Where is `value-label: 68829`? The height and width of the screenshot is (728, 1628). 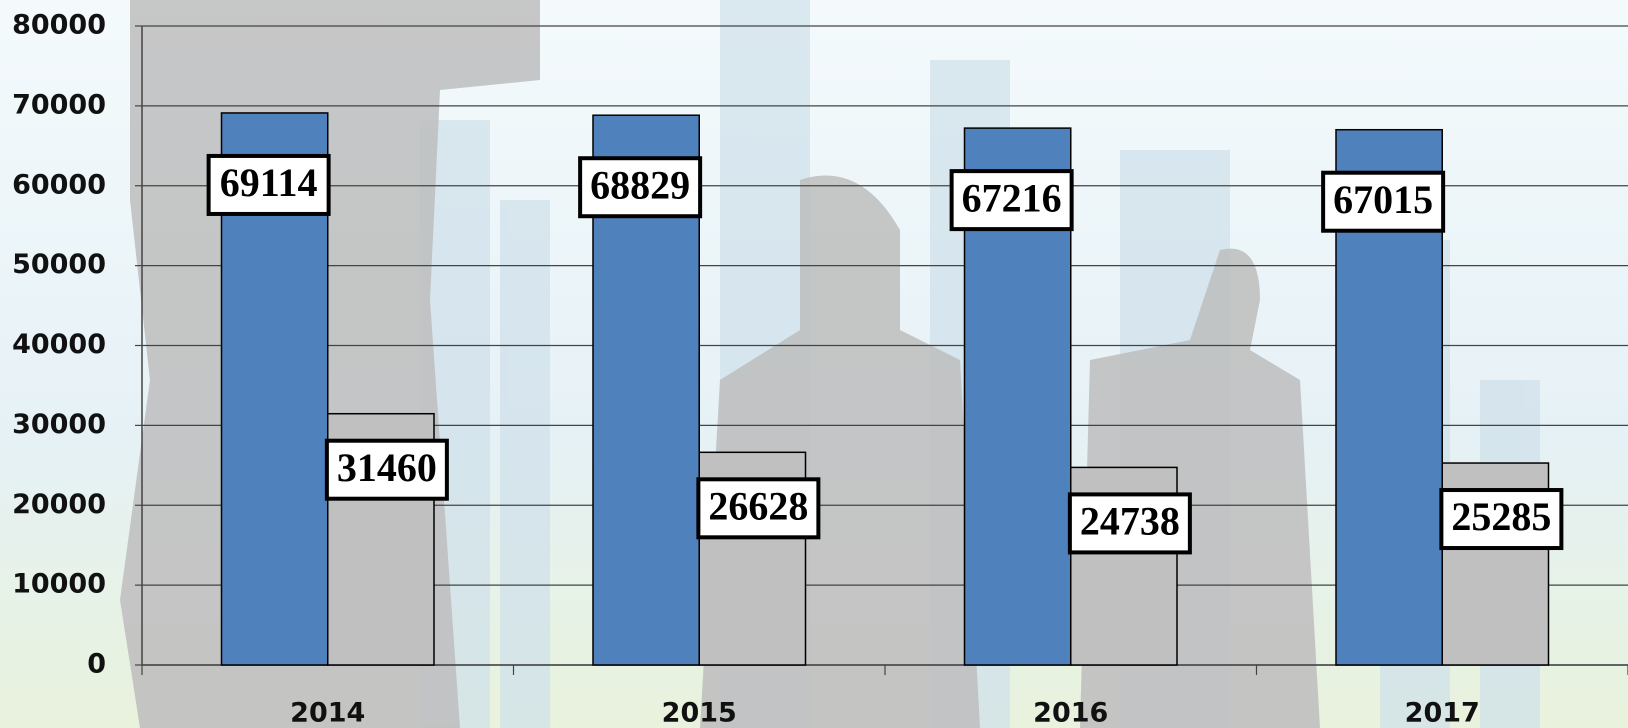 value-label: 68829 is located at coordinates (640, 184).